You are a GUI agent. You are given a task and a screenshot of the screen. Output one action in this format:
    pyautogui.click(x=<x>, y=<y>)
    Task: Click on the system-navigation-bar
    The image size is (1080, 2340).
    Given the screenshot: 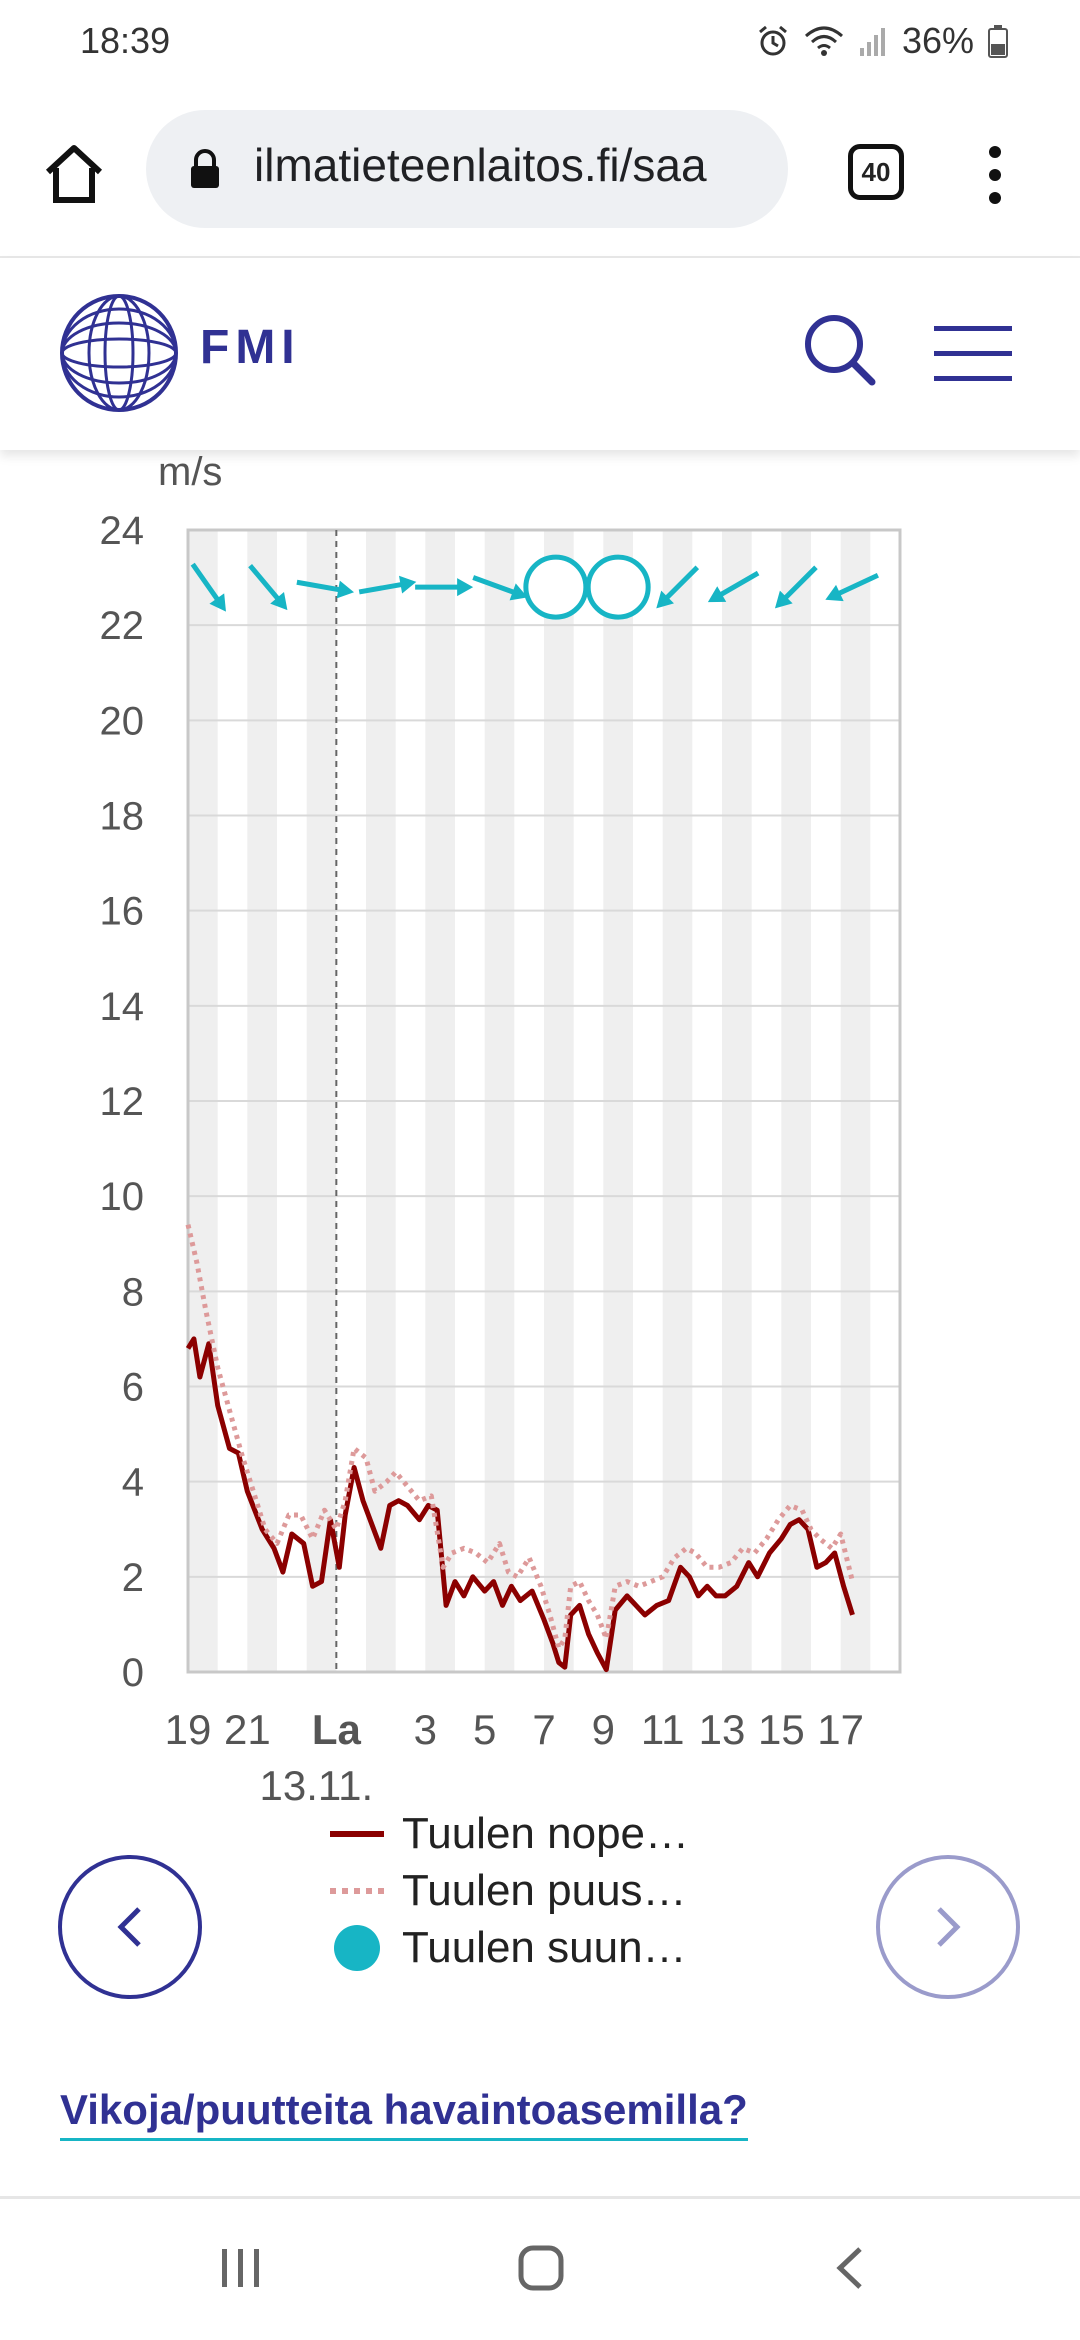 What is the action you would take?
    pyautogui.click(x=540, y=2269)
    